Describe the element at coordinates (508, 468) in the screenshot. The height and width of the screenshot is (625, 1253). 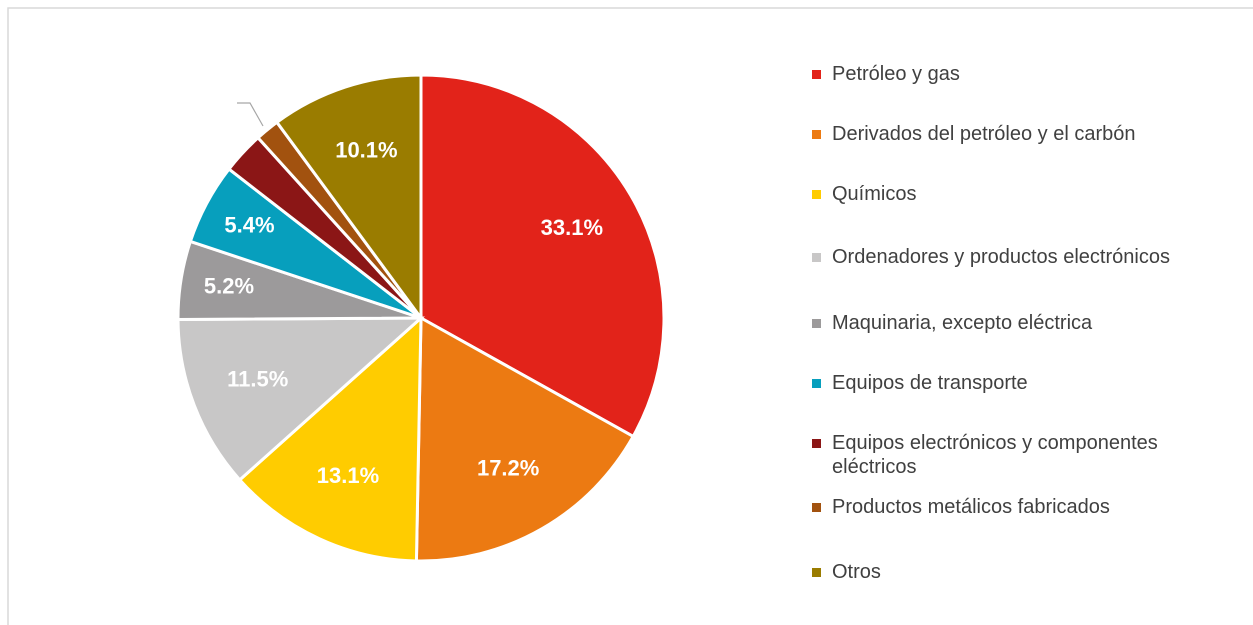
I see `data-label: 17.2%` at that location.